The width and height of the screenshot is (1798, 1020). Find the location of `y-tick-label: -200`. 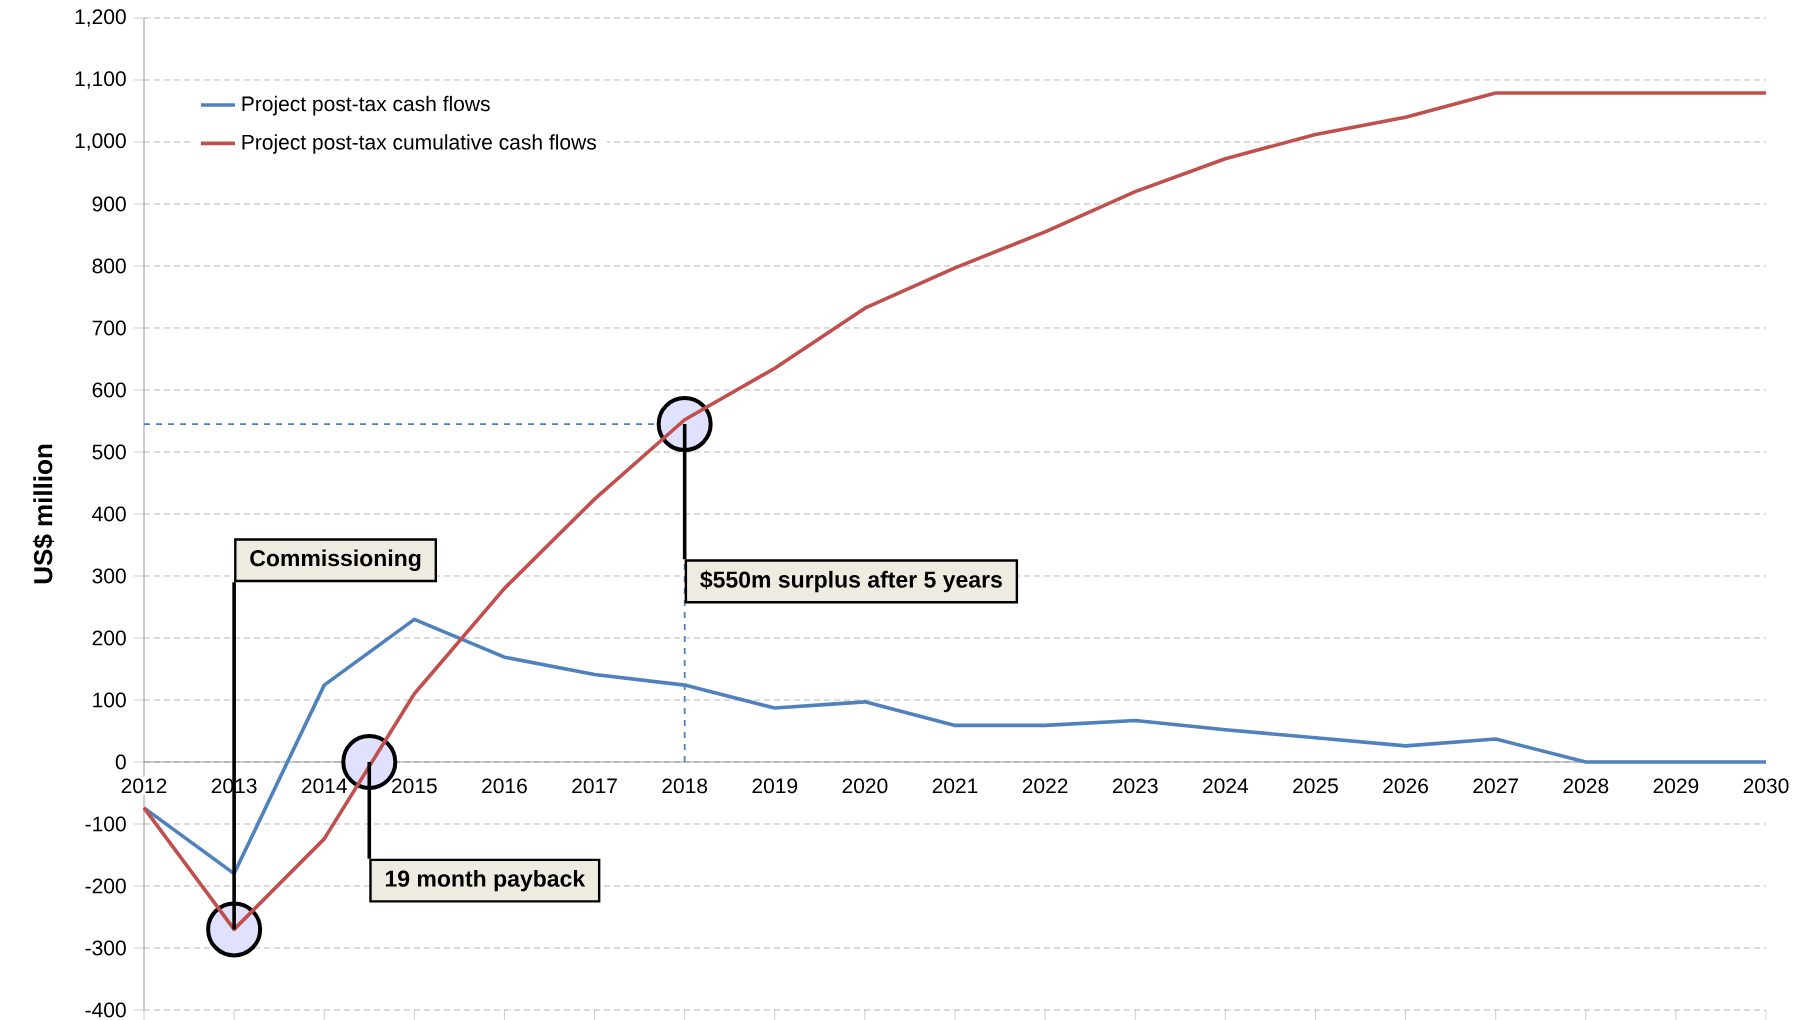

y-tick-label: -200 is located at coordinates (105, 886).